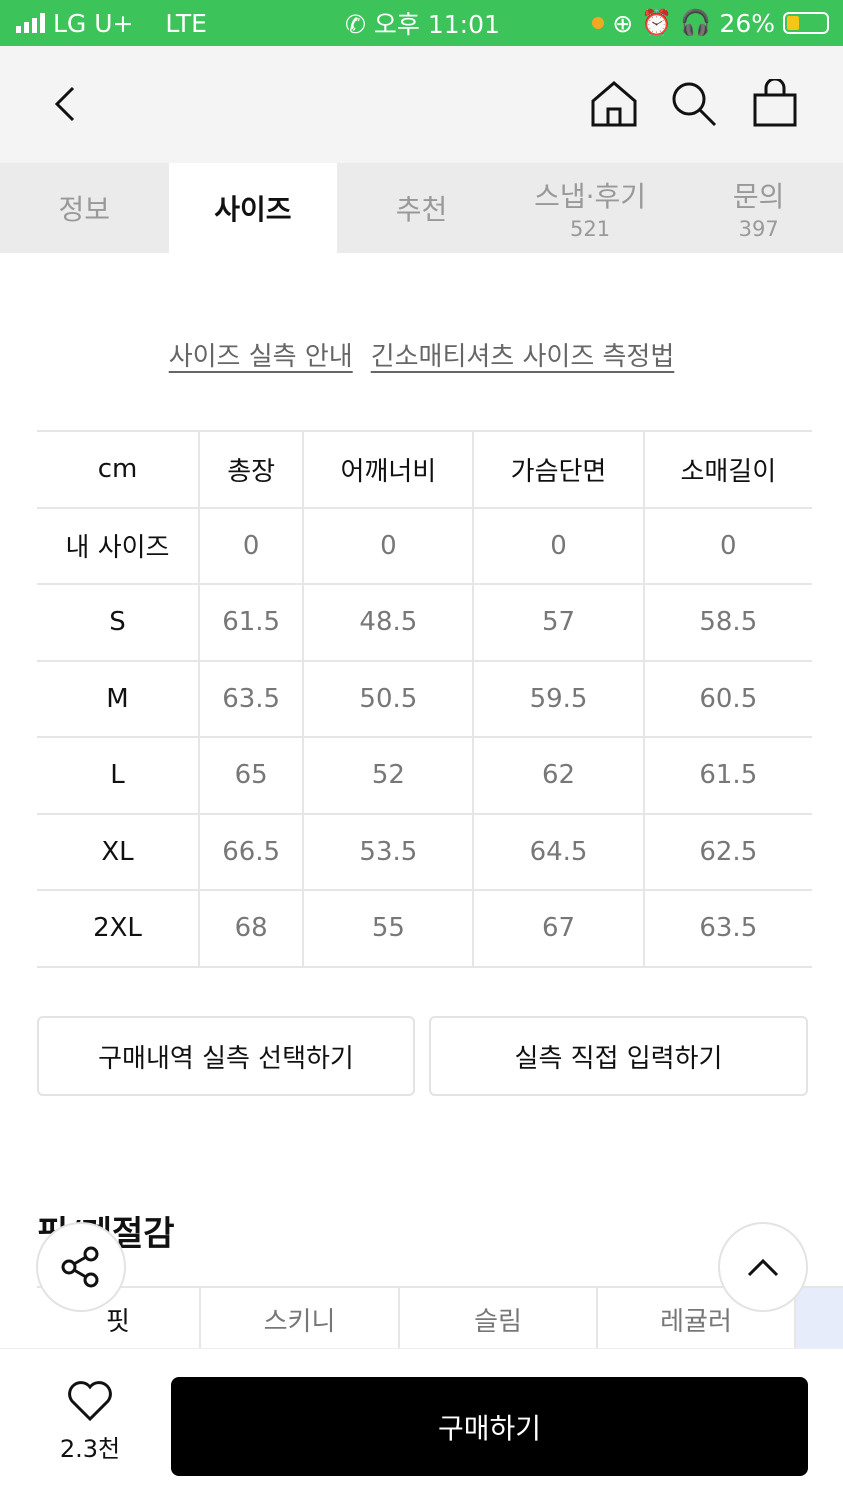  What do you see at coordinates (818, 1319) in the screenshot?
I see `fit-option` at bounding box center [818, 1319].